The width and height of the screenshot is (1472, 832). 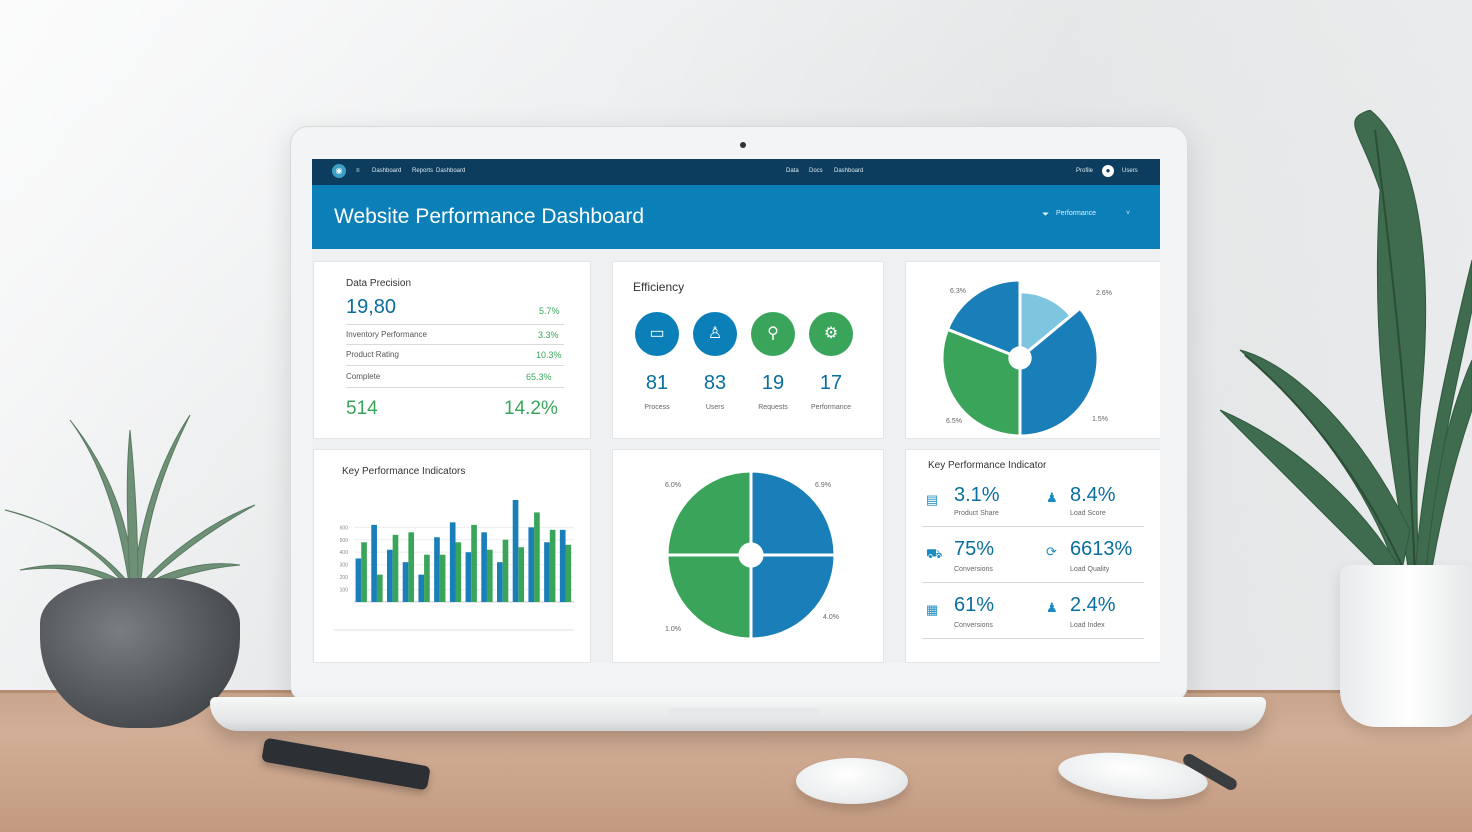 I want to click on metric-value: 83, so click(x=715, y=383).